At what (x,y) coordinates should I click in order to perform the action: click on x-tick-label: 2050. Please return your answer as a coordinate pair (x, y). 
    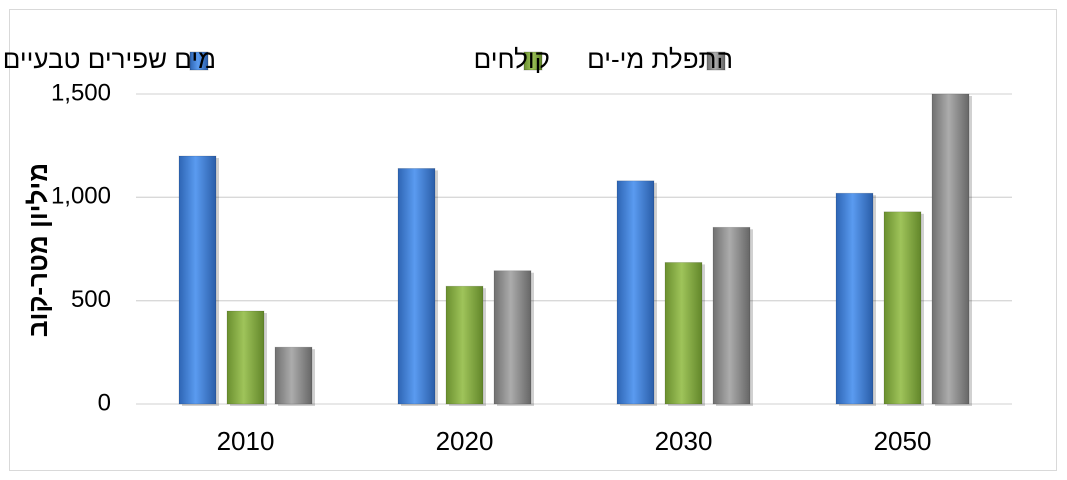
    Looking at the image, I should click on (903, 441).